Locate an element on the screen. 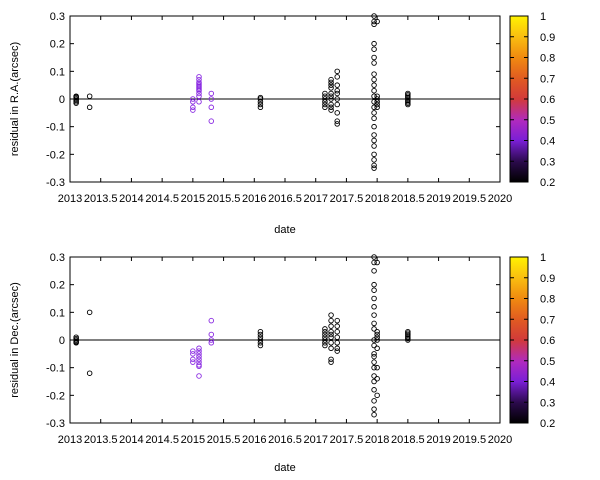 The height and width of the screenshot is (480, 600). y-axis-label: residual in Dec.(arcsec) is located at coordinates (15, 340).